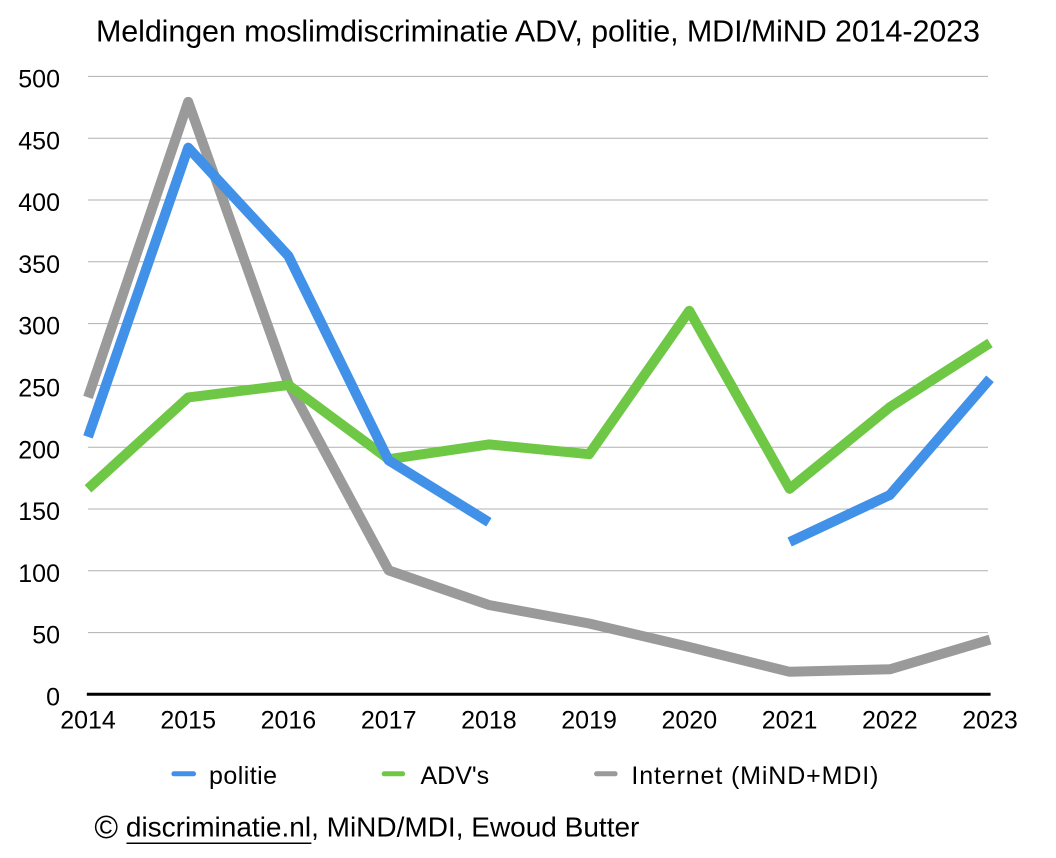  What do you see at coordinates (39, 574) in the screenshot?
I see `svg-text: 100` at bounding box center [39, 574].